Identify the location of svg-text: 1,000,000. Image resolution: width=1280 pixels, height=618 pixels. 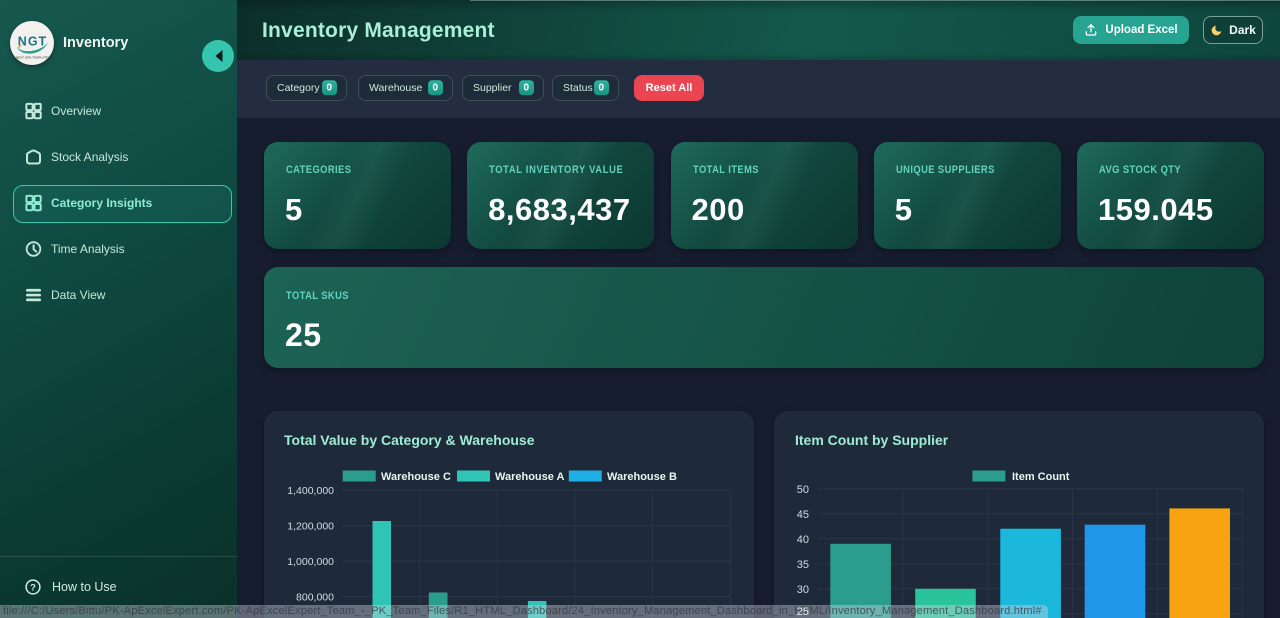
(310, 562).